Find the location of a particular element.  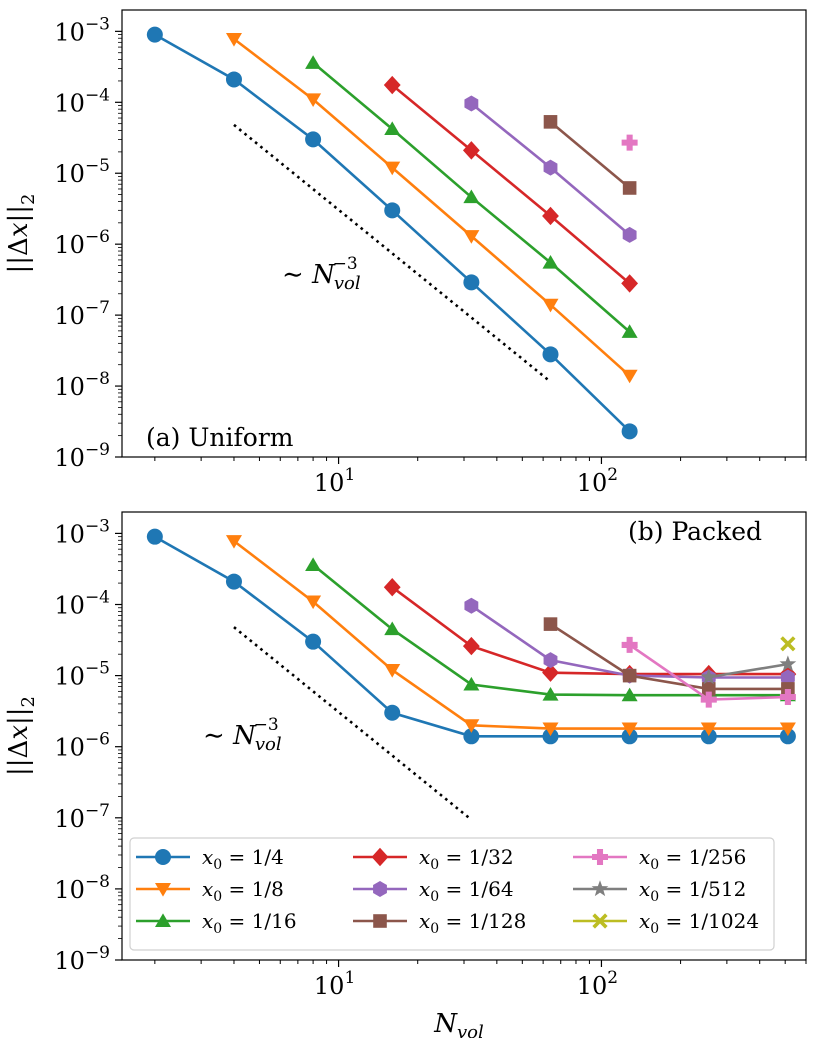

legend-item: x0 = 1/4 is located at coordinates (210, 859).